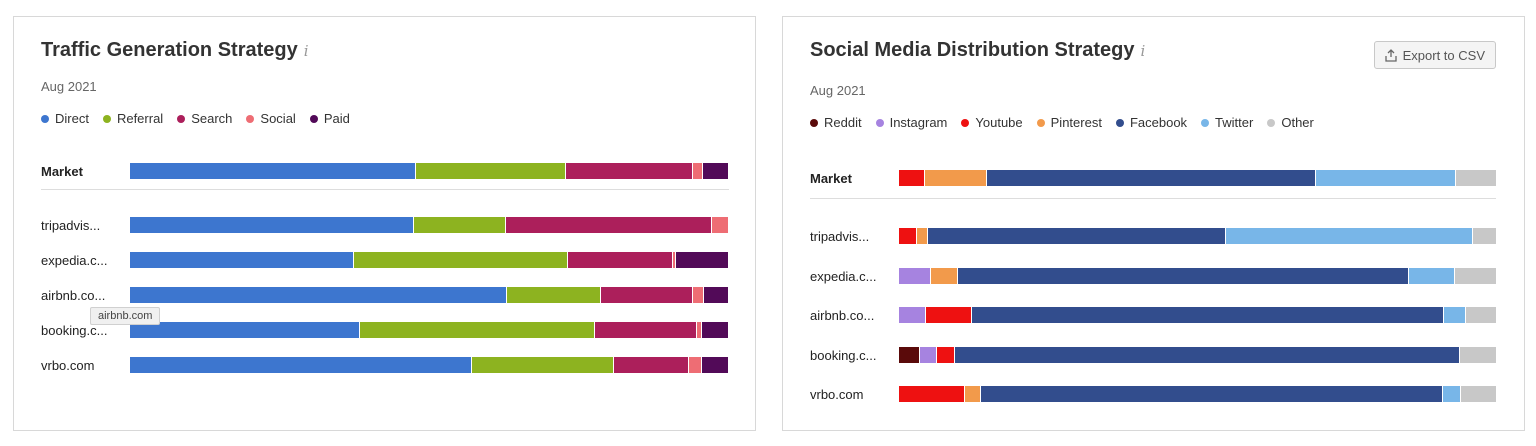  What do you see at coordinates (1297, 122) in the screenshot?
I see `legend-label: Other` at bounding box center [1297, 122].